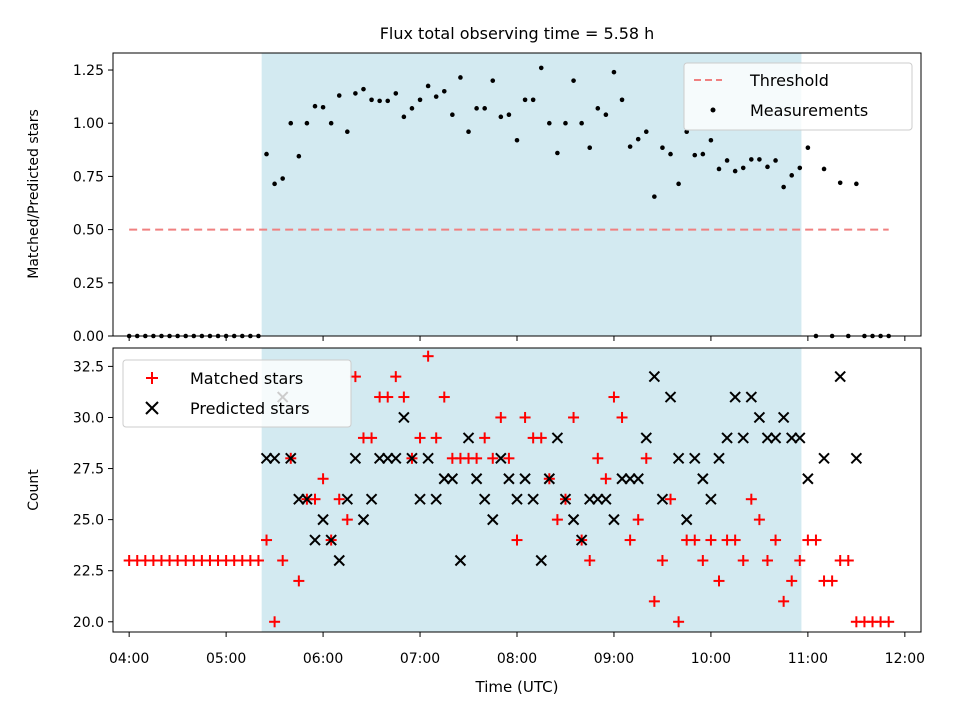  What do you see at coordinates (88, 521) in the screenshot?
I see `y-tick-label: 25.0` at bounding box center [88, 521].